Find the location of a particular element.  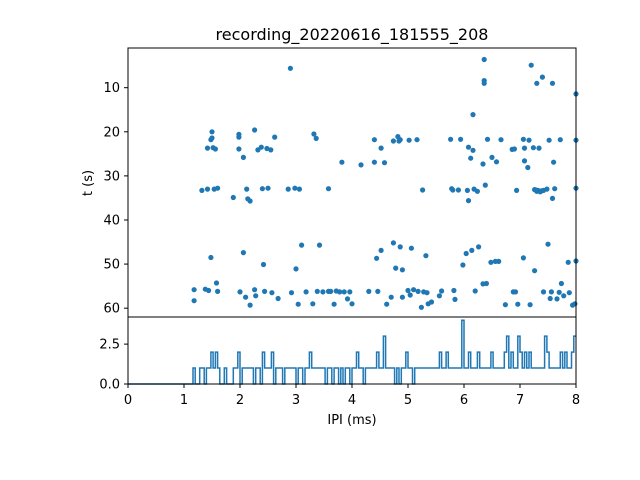

y-tick-label: 50 is located at coordinates (111, 265).